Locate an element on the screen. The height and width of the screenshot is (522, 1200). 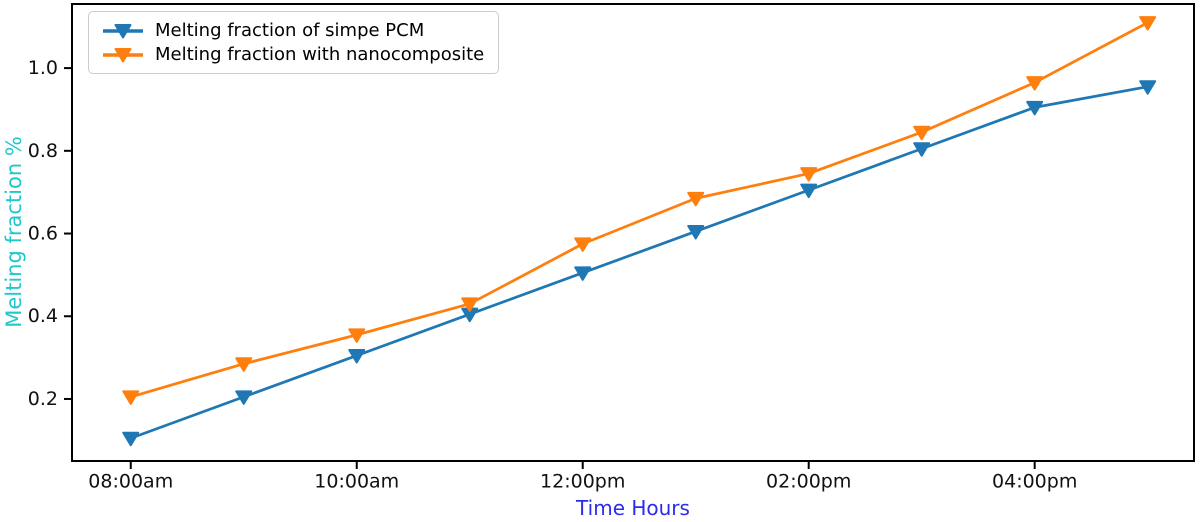
y-axis-label: Melting fraction % is located at coordinates (14, 232).